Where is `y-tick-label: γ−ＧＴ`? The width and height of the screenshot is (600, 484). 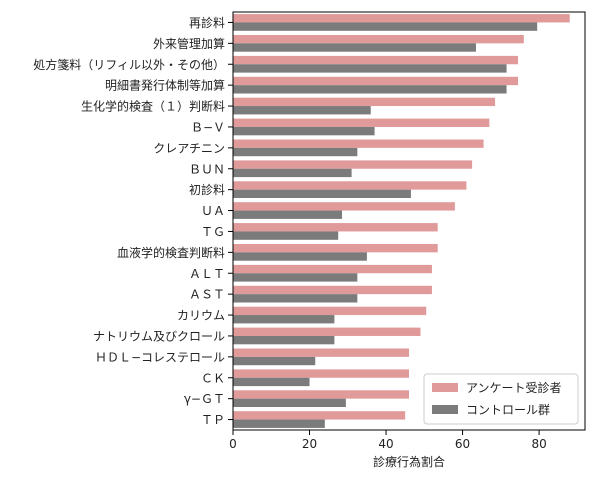
y-tick-label: γ−ＧＴ is located at coordinates (204, 399).